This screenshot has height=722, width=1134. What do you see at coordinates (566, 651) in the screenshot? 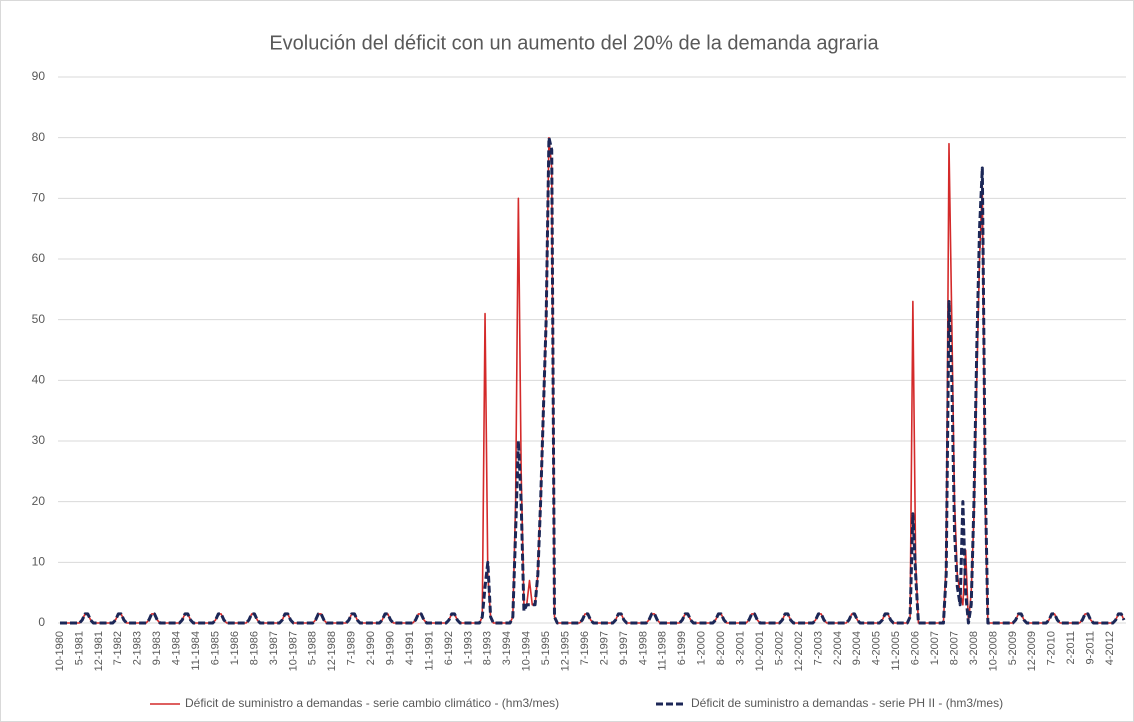
I see `x-tick-label: 12-1995` at bounding box center [566, 651].